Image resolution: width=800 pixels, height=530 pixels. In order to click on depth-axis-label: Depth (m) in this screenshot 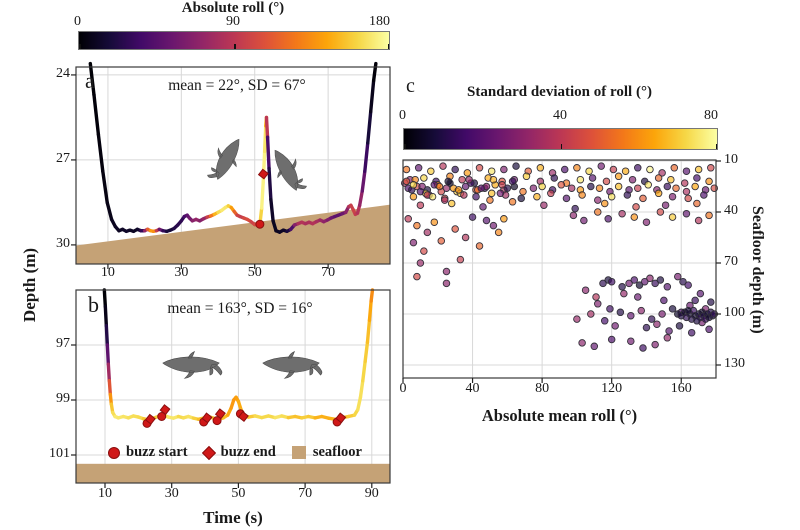, I will do `click(29, 285)`.